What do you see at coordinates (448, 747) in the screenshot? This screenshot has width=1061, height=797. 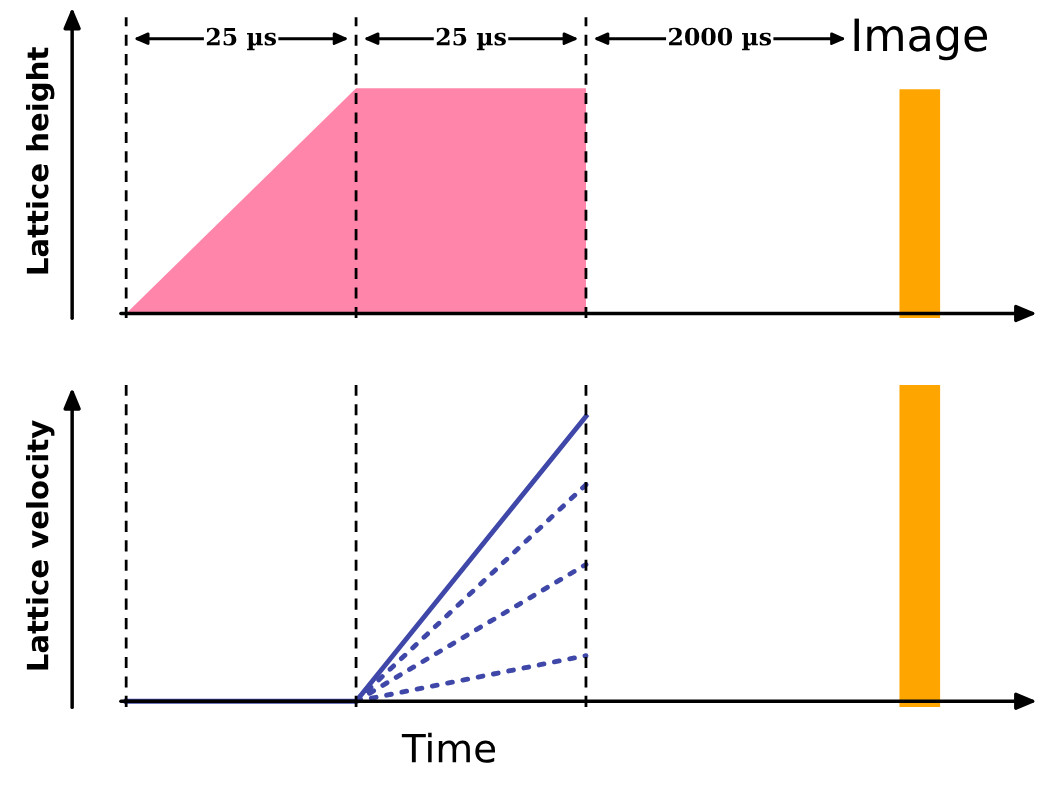 I see `x-axis-title: Time` at bounding box center [448, 747].